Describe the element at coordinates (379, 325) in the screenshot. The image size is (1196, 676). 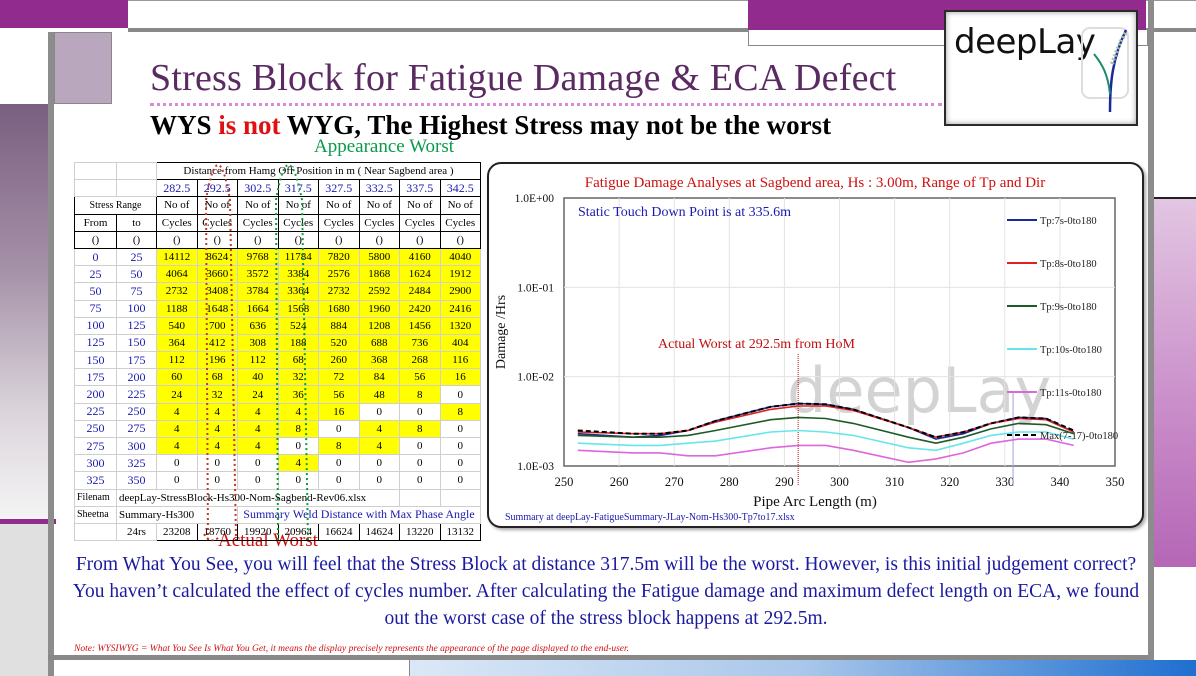
I see `cycle-count: 1208` at that location.